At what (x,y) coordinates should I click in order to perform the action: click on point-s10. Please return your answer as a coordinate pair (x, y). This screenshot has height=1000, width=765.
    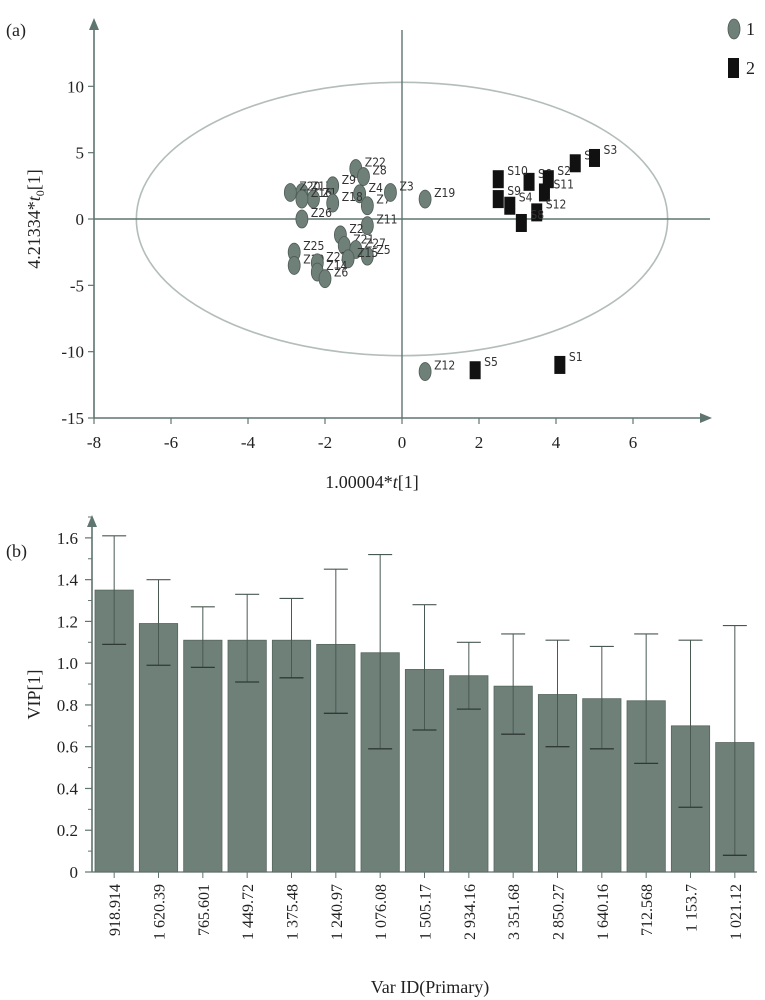
    Looking at the image, I should click on (498, 179).